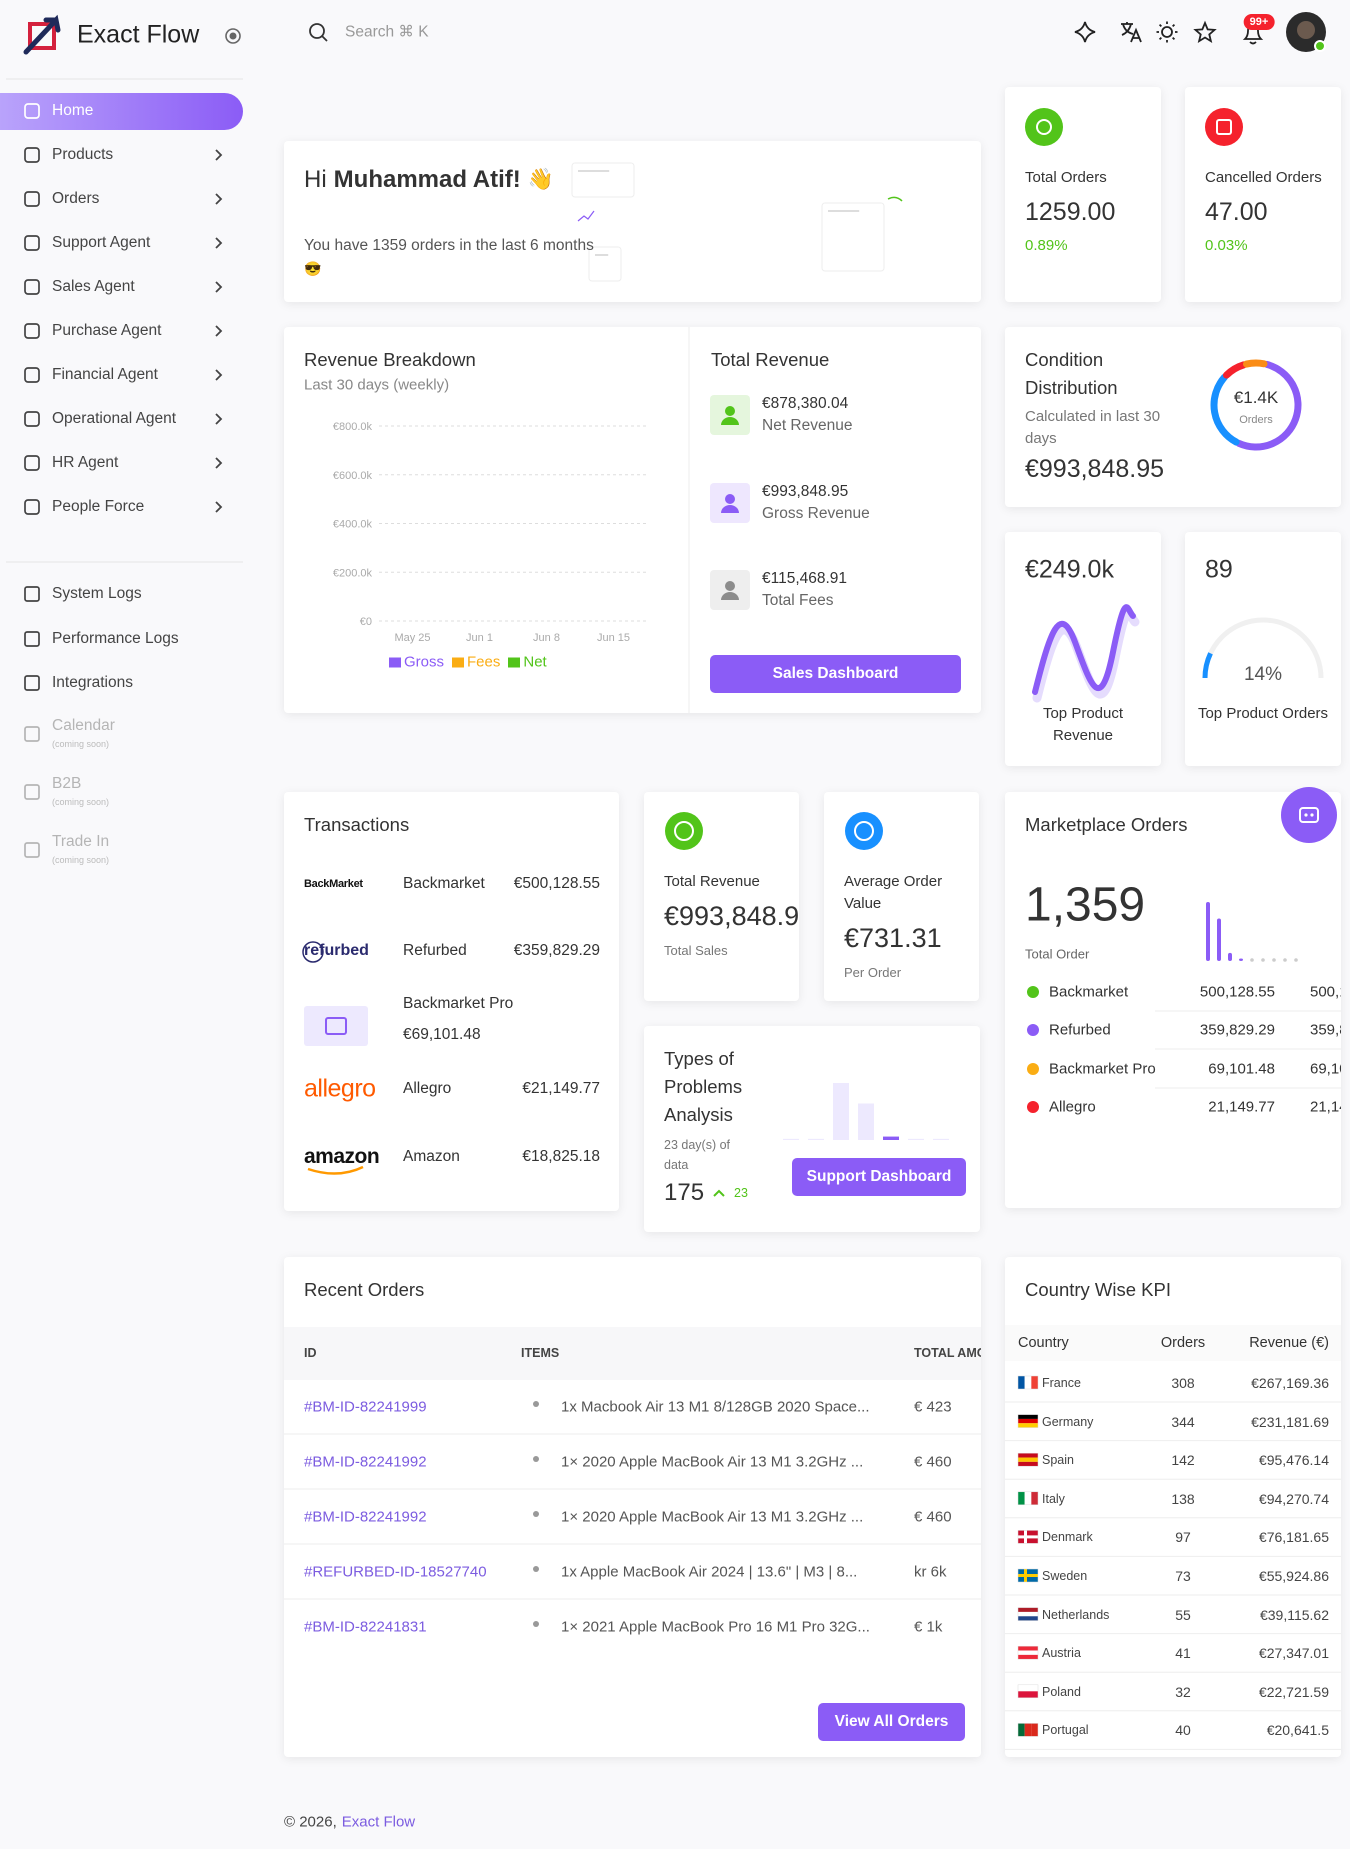 The width and height of the screenshot is (1350, 1849). What do you see at coordinates (342, 1156) in the screenshot?
I see `merchant-logo: amazon` at bounding box center [342, 1156].